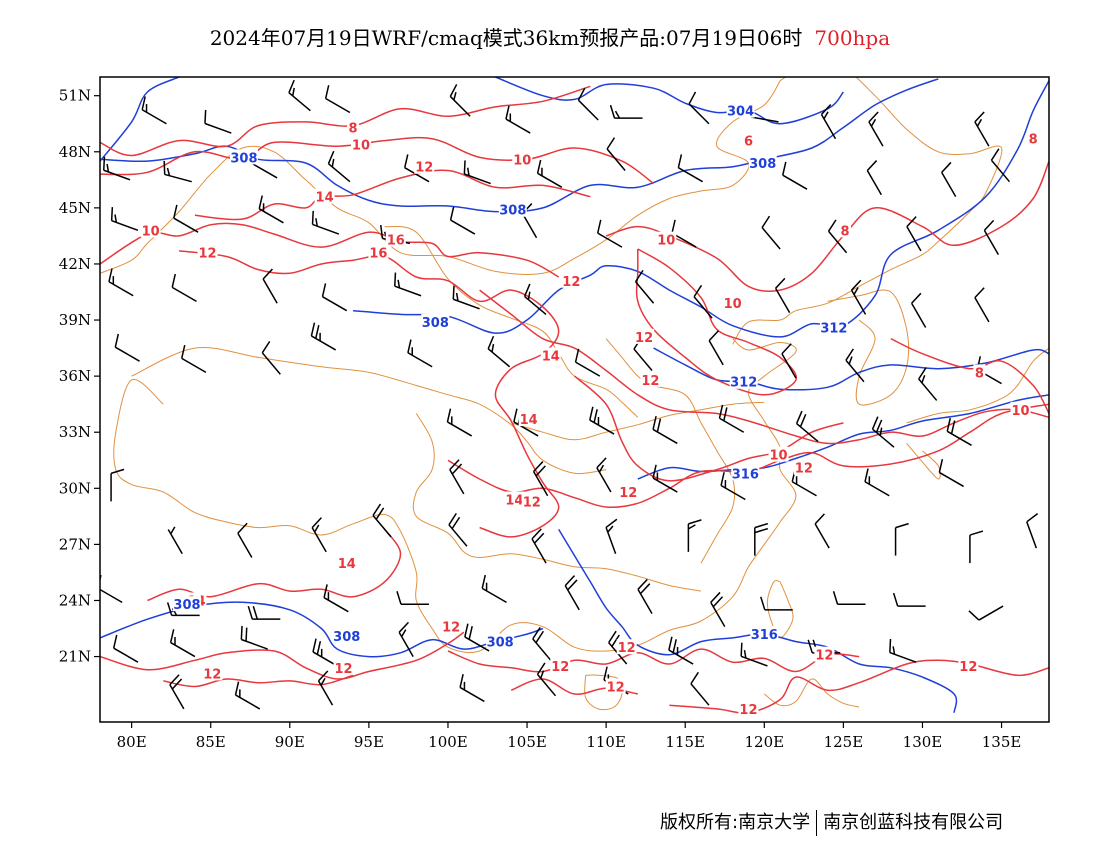  Describe the element at coordinates (740, 112) in the screenshot. I see `height-contour-label: 304` at that location.